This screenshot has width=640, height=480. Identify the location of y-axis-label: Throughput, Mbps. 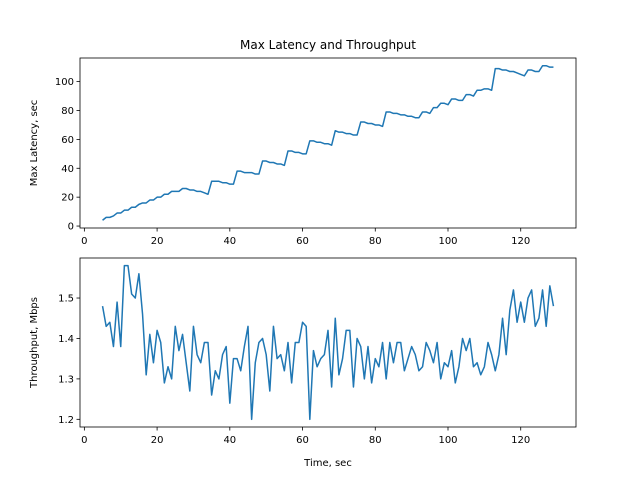
(34, 343).